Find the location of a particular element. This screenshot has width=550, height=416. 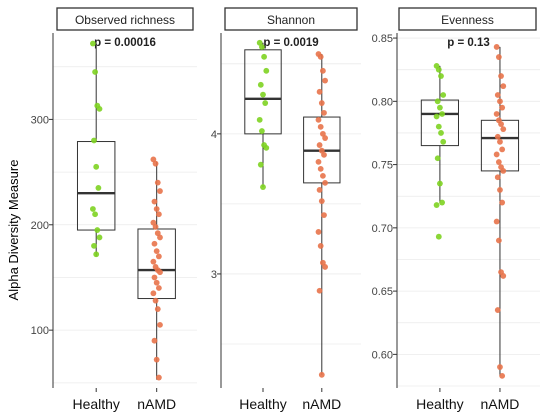

p-value-annotation: p = 0.00016 is located at coordinates (125, 43).